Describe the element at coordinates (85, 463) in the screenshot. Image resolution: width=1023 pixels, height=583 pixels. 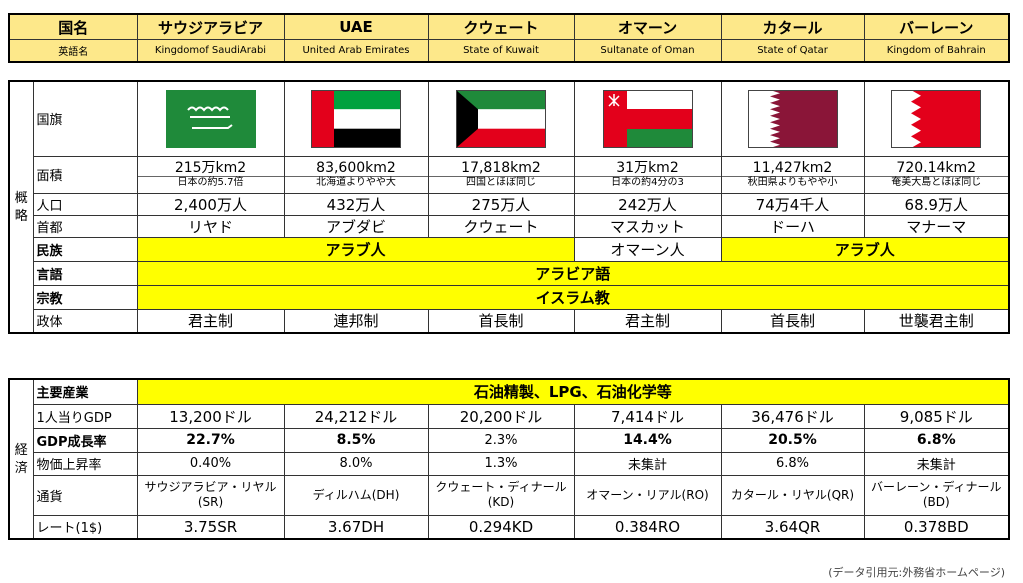
I see `inflation-label: 物価上昇率` at that location.